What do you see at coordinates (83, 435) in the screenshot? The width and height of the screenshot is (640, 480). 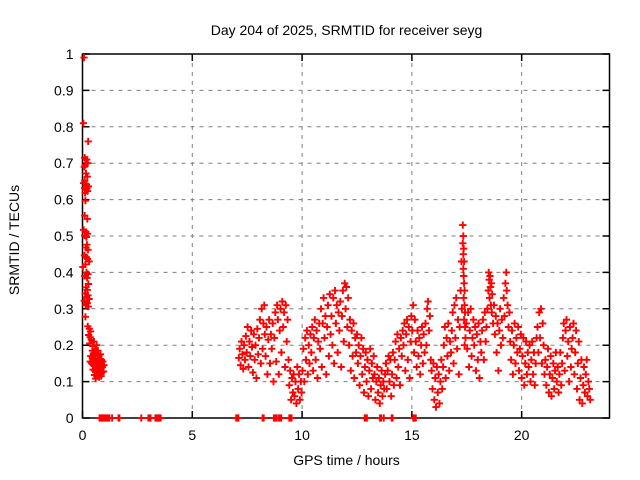 I see `x-tick-label: 0` at bounding box center [83, 435].